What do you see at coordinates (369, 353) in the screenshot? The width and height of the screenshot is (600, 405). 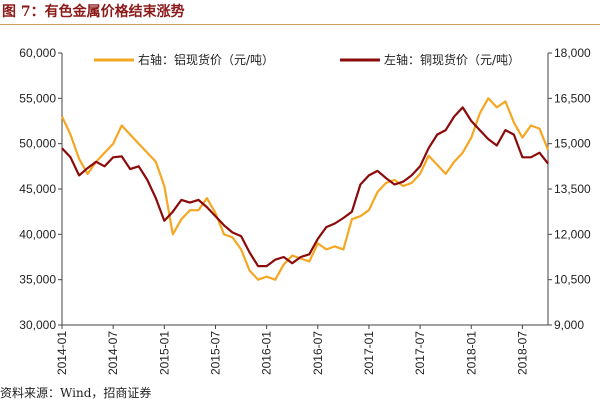 I see `x-tick-label: 2017-01` at bounding box center [369, 353].